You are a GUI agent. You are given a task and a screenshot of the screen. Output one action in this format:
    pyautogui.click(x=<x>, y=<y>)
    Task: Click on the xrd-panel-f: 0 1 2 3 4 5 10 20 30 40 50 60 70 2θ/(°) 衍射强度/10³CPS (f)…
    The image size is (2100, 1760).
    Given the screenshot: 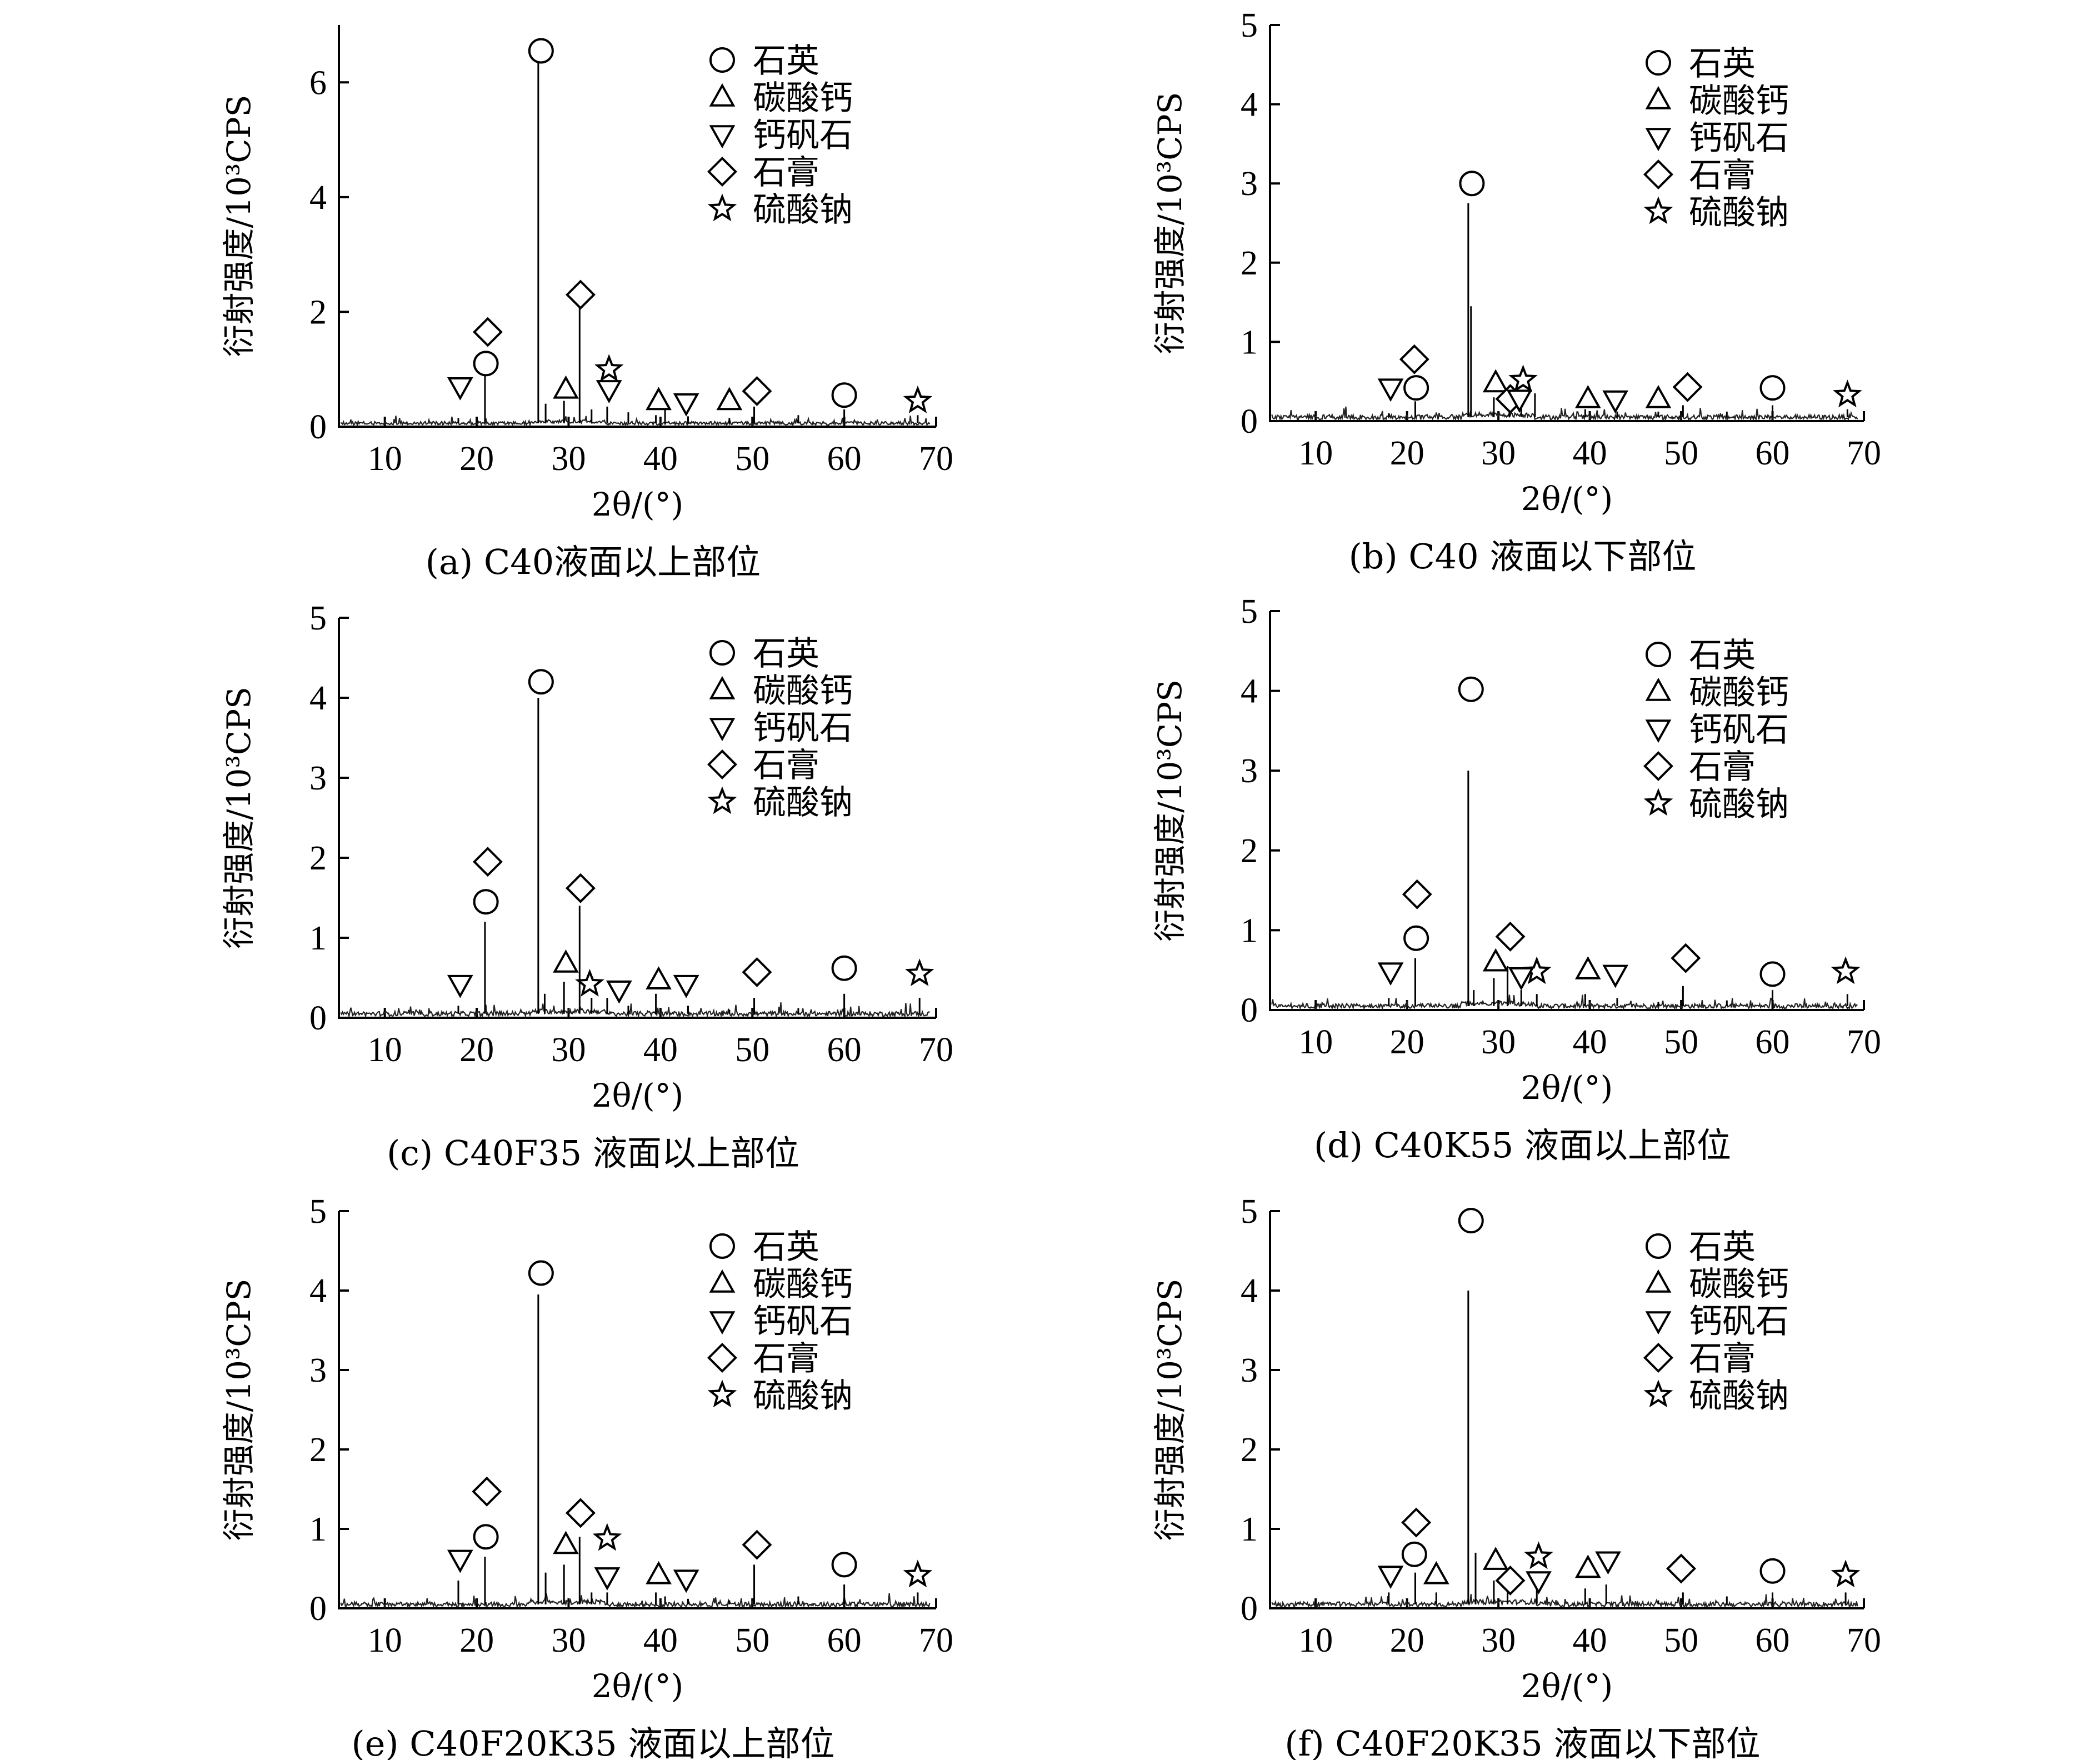 What is the action you would take?
    pyautogui.click(x=1516, y=1477)
    